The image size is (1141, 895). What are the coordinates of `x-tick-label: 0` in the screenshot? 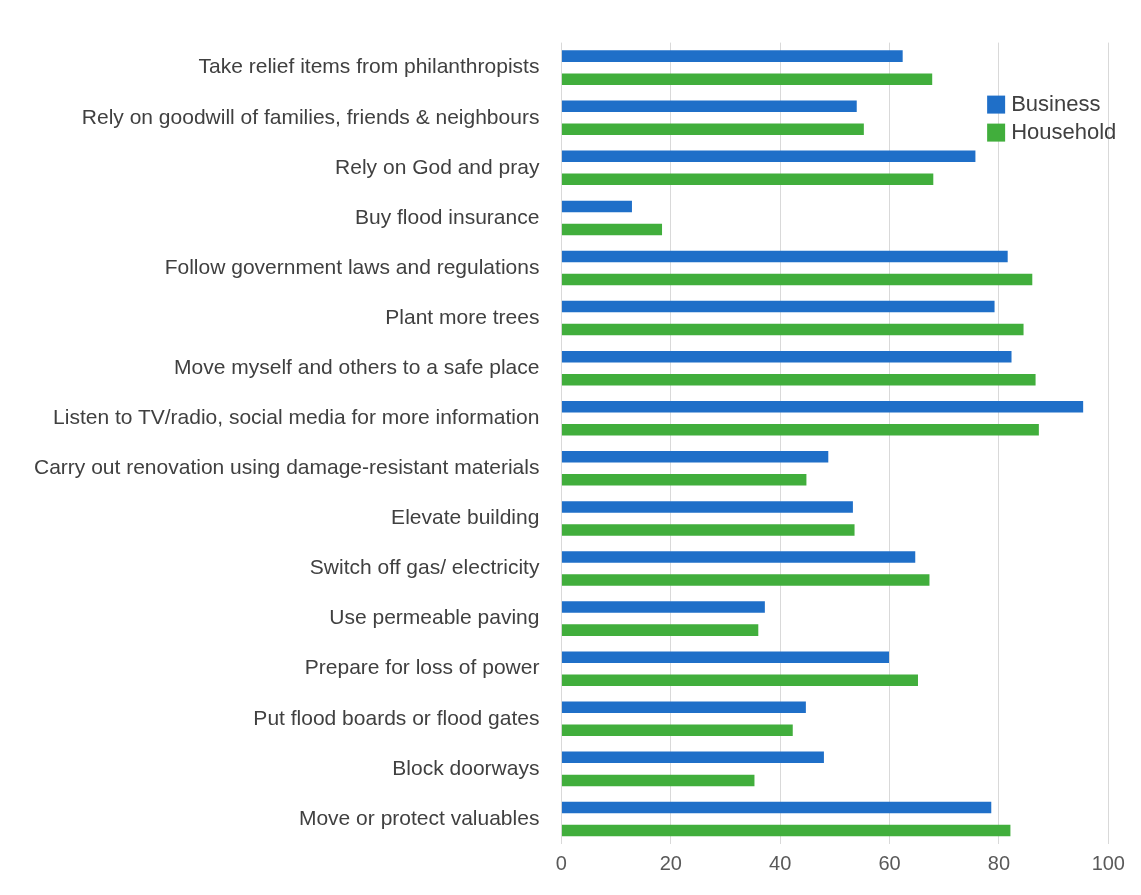 It's located at (561, 862).